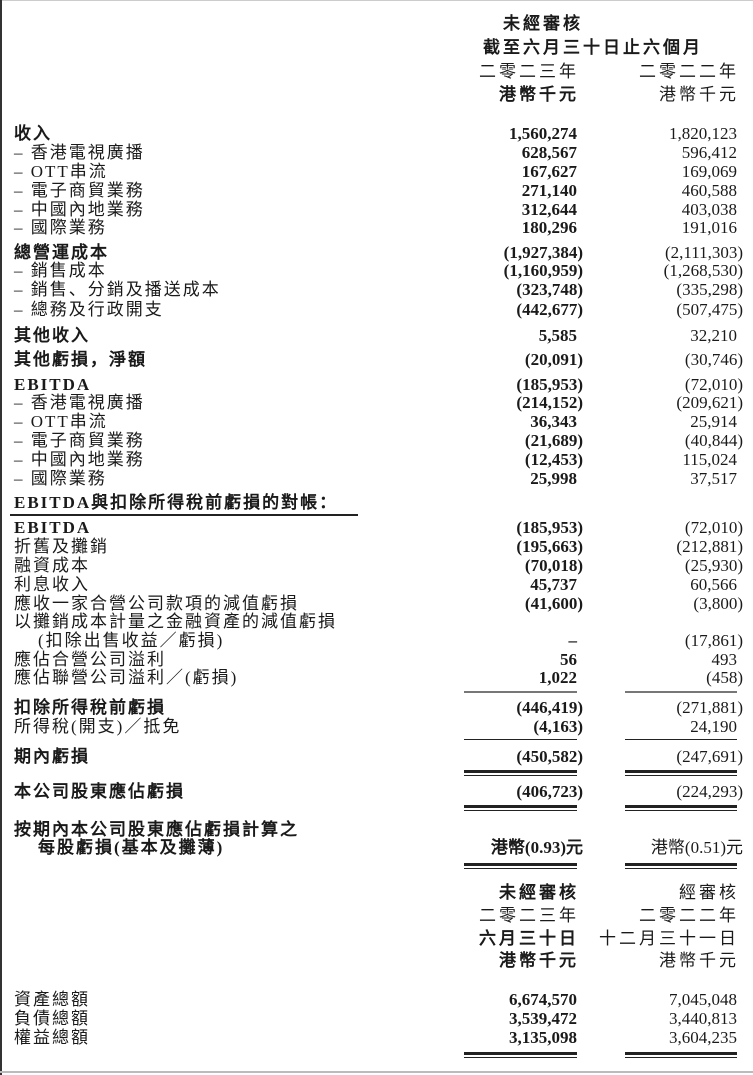  What do you see at coordinates (1, 537) in the screenshot?
I see `page-left-border` at bounding box center [1, 537].